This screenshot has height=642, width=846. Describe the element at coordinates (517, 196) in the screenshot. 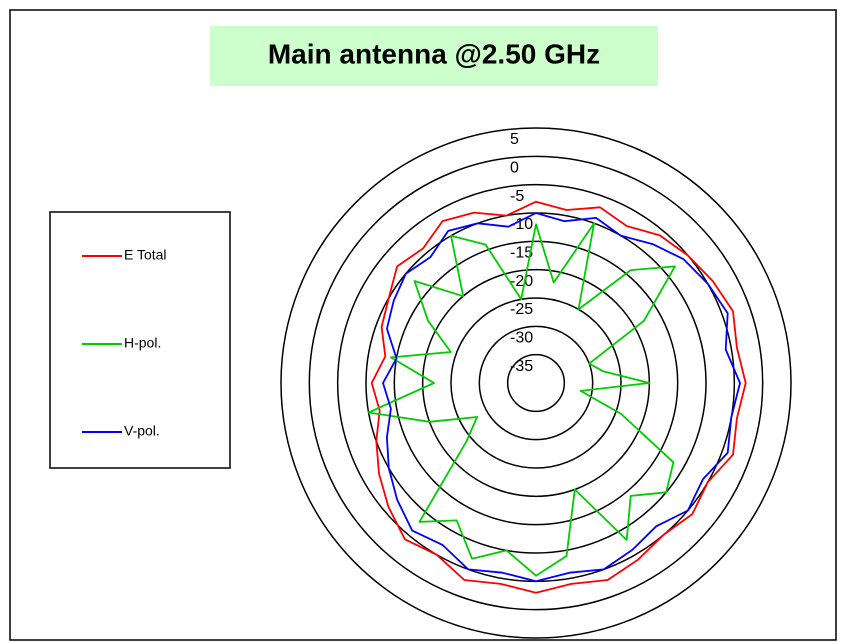

I see `r-tick-label: -5` at that location.